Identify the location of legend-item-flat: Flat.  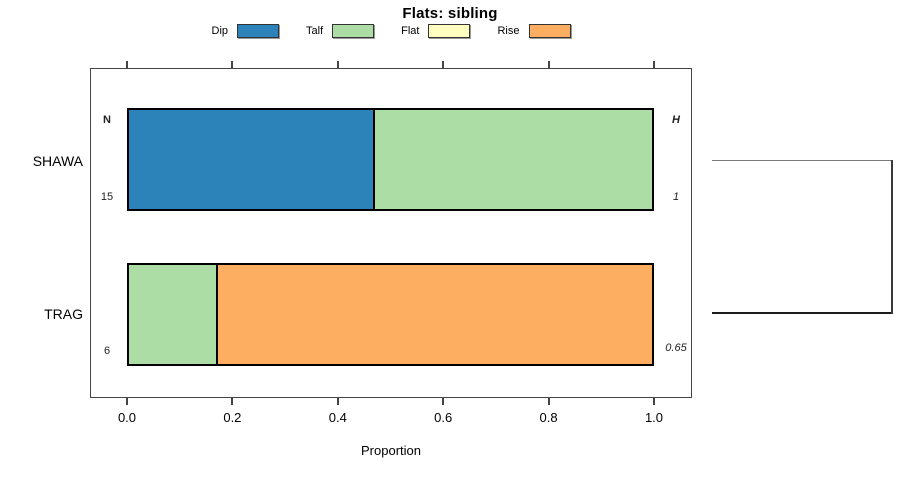
(436, 31).